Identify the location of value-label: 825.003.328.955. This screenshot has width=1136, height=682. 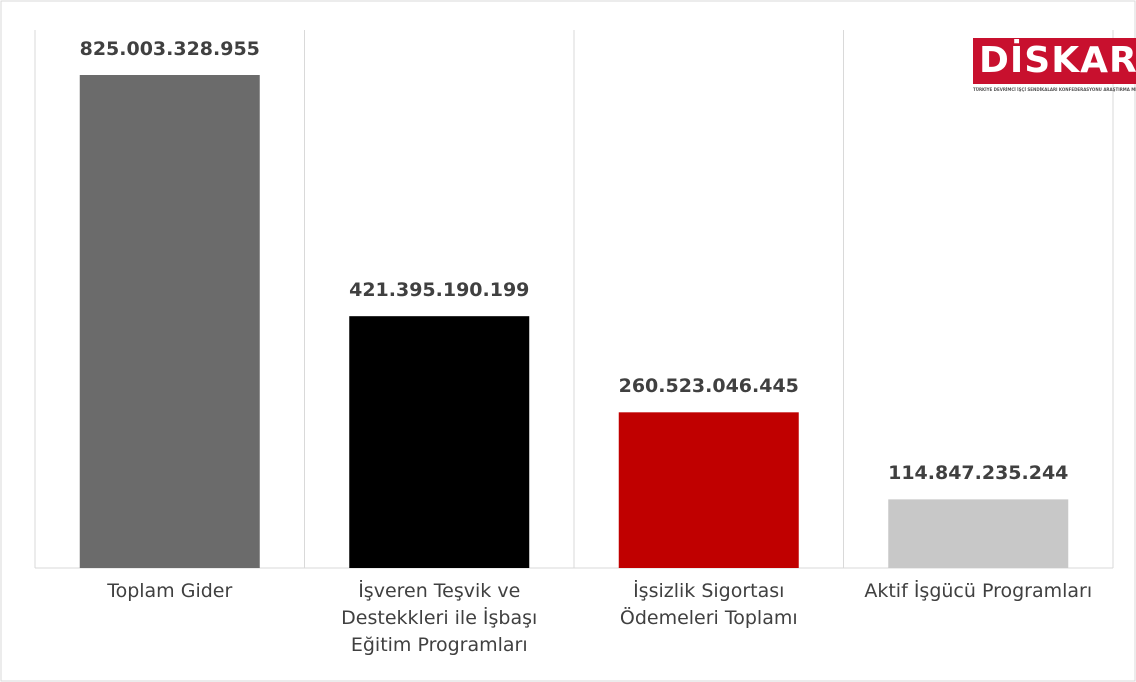
(169, 49).